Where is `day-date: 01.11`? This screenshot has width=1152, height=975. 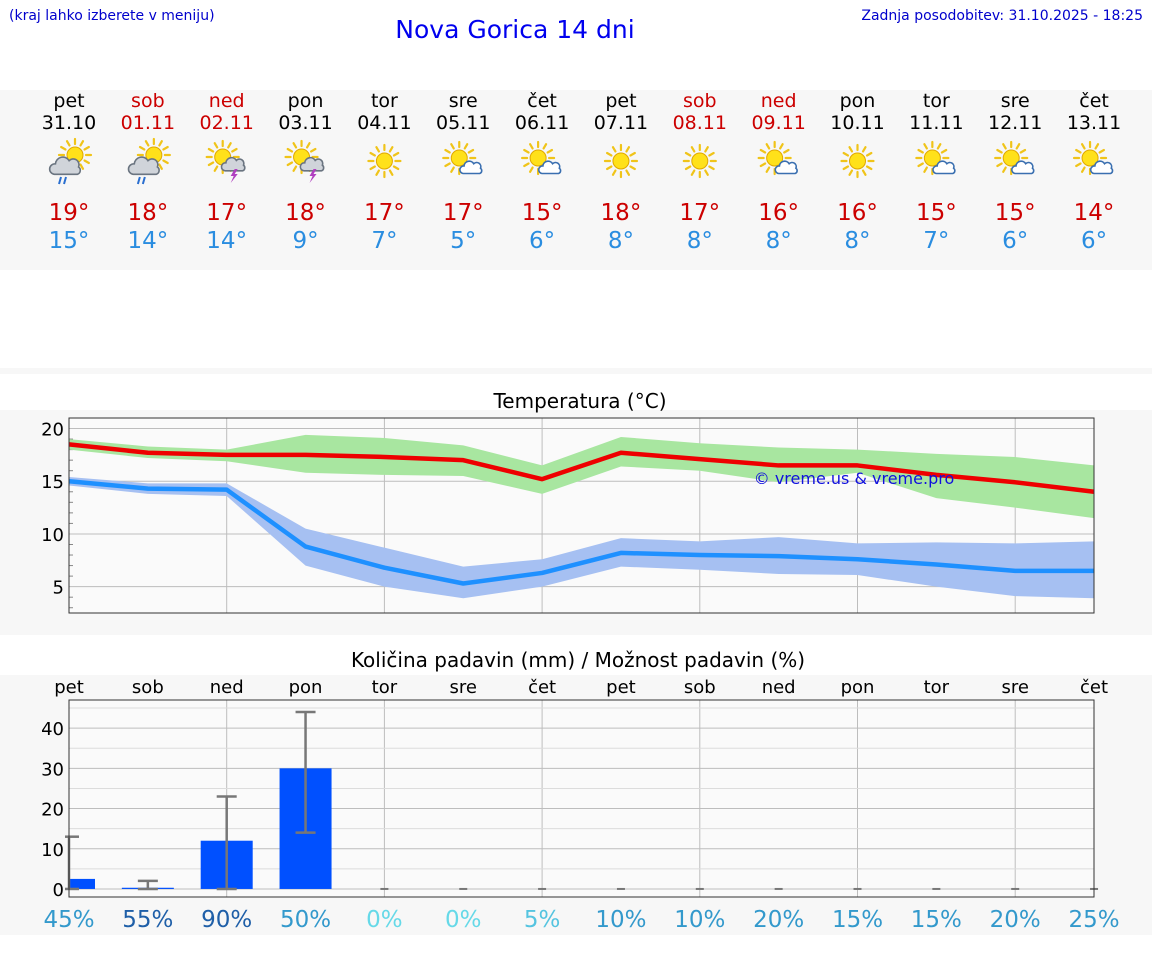
day-date: 01.11 is located at coordinates (148, 123).